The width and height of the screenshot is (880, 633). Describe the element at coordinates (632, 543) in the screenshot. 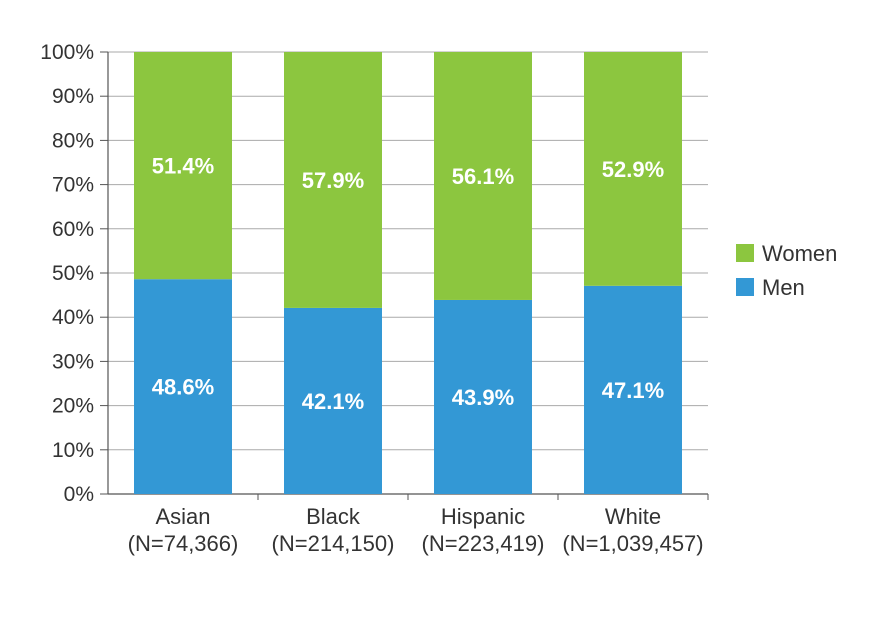

I see `x-category-sublabel: (N=1,039,457)` at that location.